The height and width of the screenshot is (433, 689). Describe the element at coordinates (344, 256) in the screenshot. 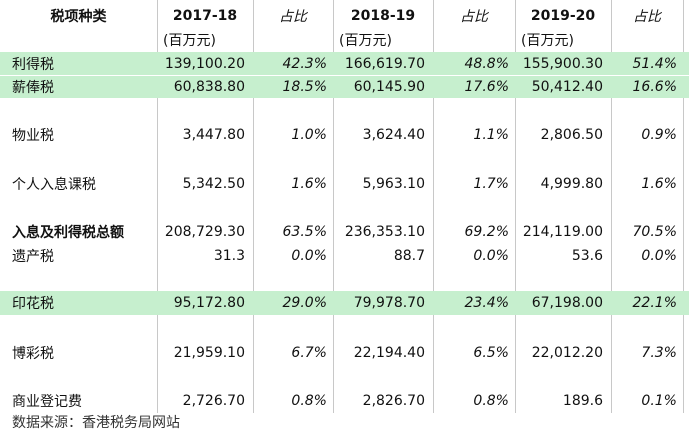

I see `table-row: 遗产税 31.3 0.0% 88.7 0.0% 53.6 0.0%` at that location.